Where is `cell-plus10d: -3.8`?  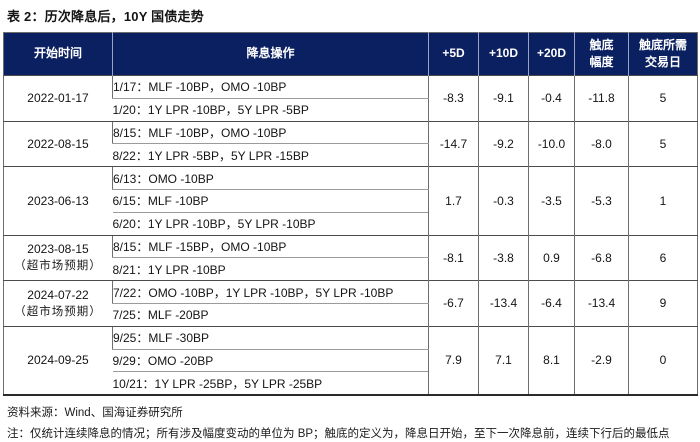 cell-plus10d: -3.8 is located at coordinates (503, 257).